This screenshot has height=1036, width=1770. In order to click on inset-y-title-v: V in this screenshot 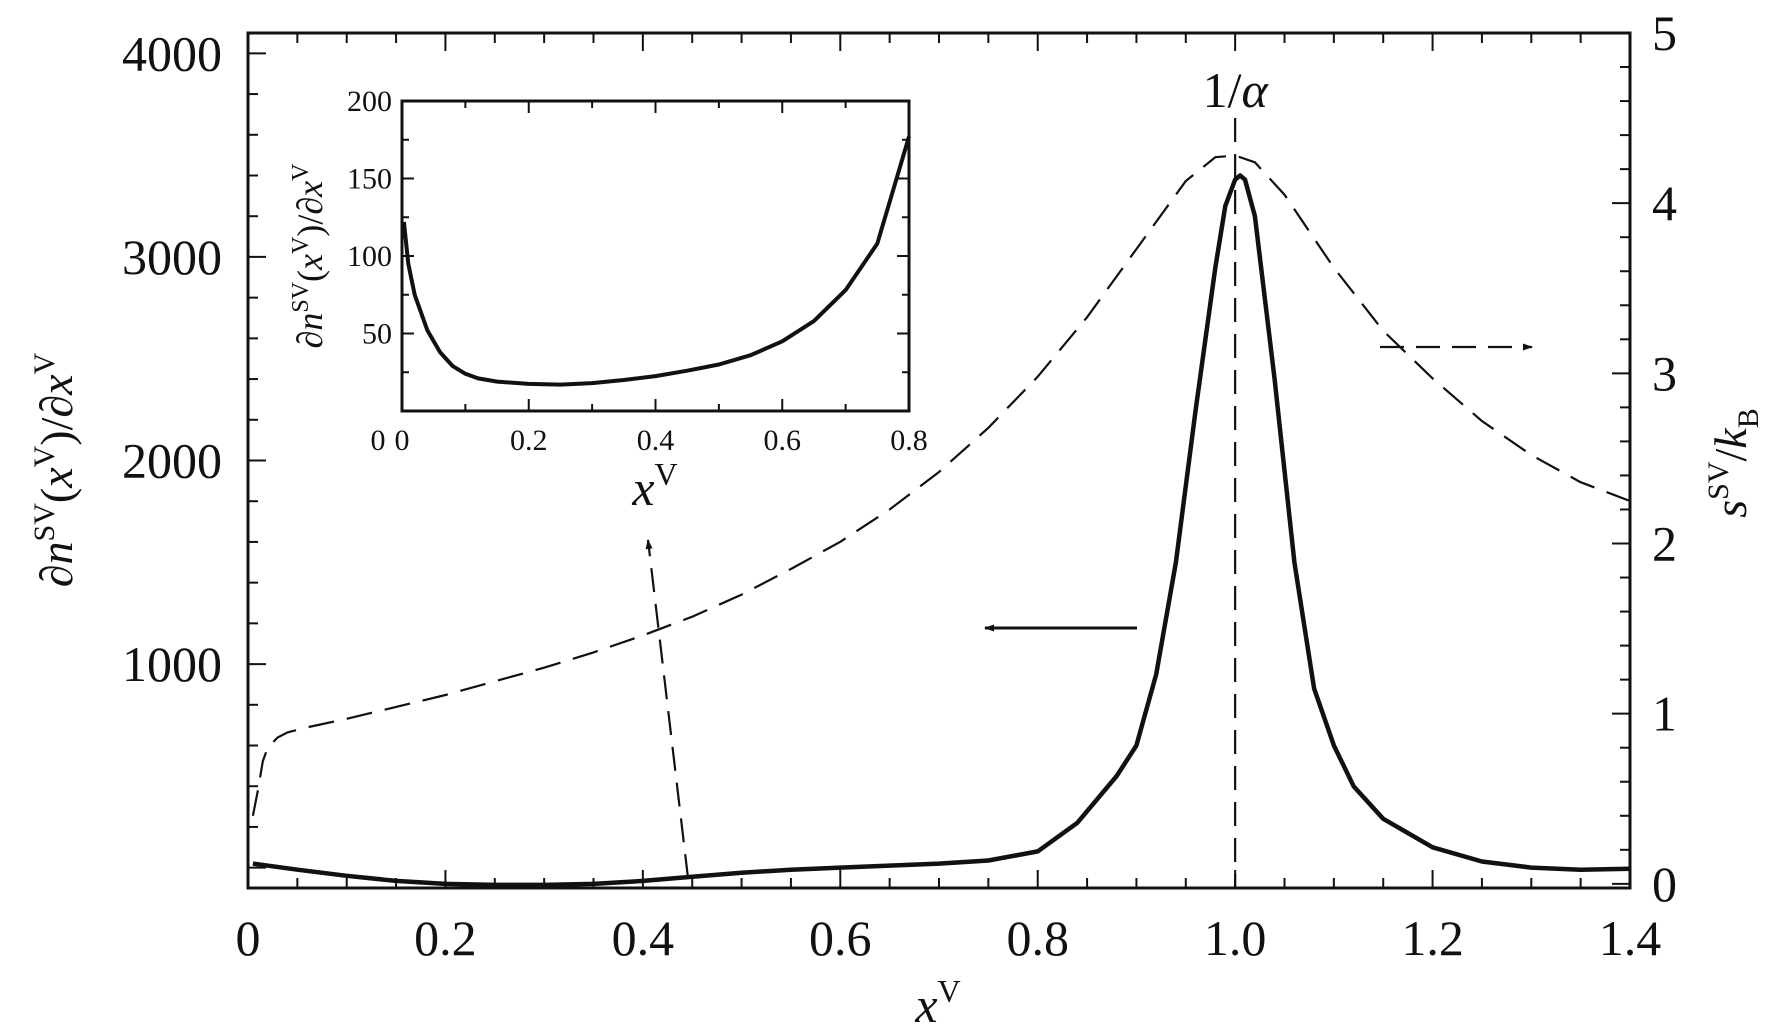, I will do `click(301, 245)`.